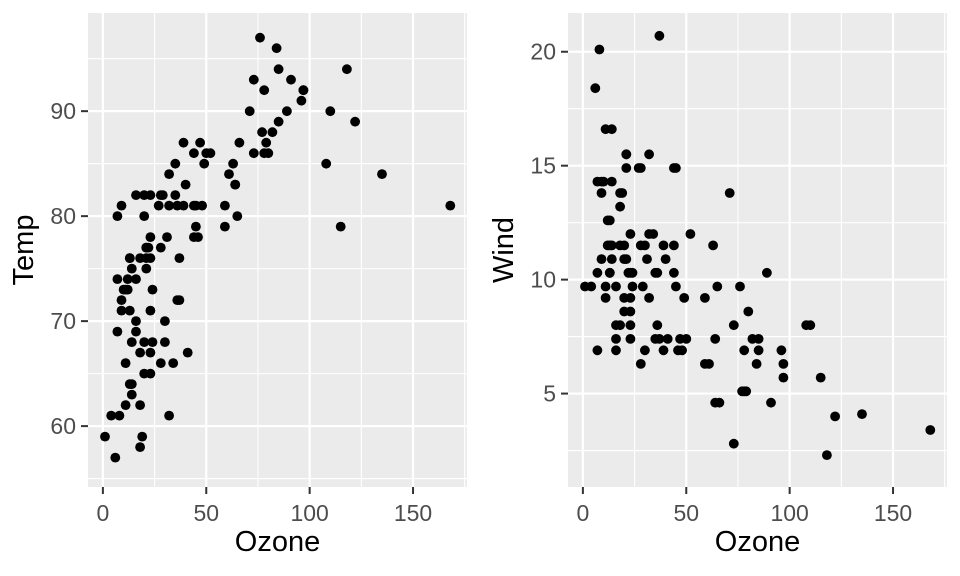  What do you see at coordinates (63, 216) in the screenshot?
I see `y-tick-label: 80` at bounding box center [63, 216].